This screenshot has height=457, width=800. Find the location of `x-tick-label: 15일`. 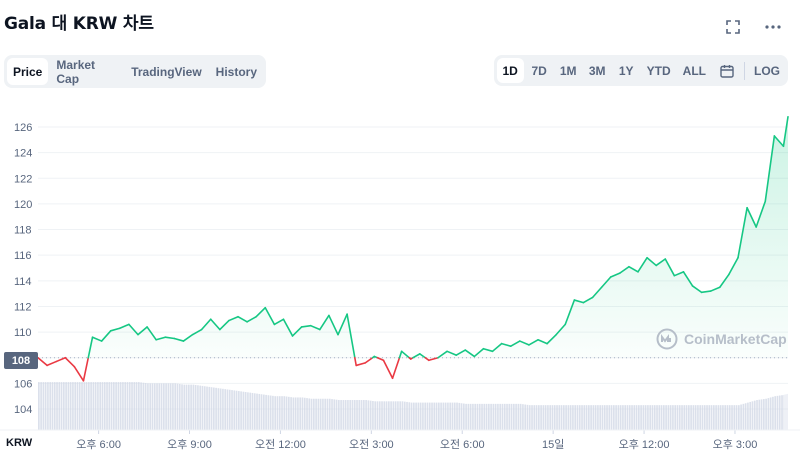

x-tick-label: 15일 is located at coordinates (553, 444).